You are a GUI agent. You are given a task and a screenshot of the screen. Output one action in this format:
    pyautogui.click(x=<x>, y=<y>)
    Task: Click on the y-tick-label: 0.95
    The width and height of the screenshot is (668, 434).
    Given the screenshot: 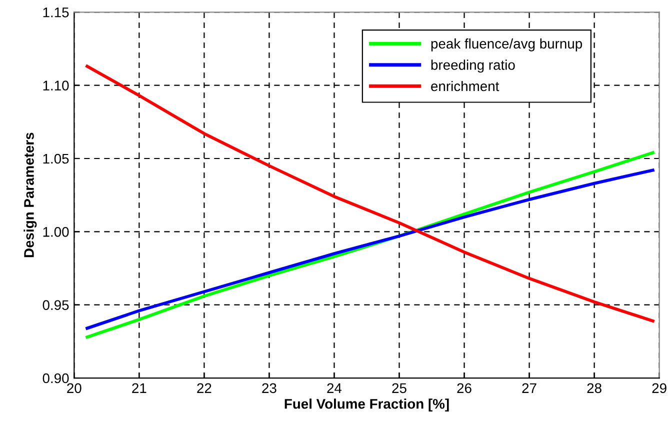 What is the action you would take?
    pyautogui.click(x=55, y=305)
    